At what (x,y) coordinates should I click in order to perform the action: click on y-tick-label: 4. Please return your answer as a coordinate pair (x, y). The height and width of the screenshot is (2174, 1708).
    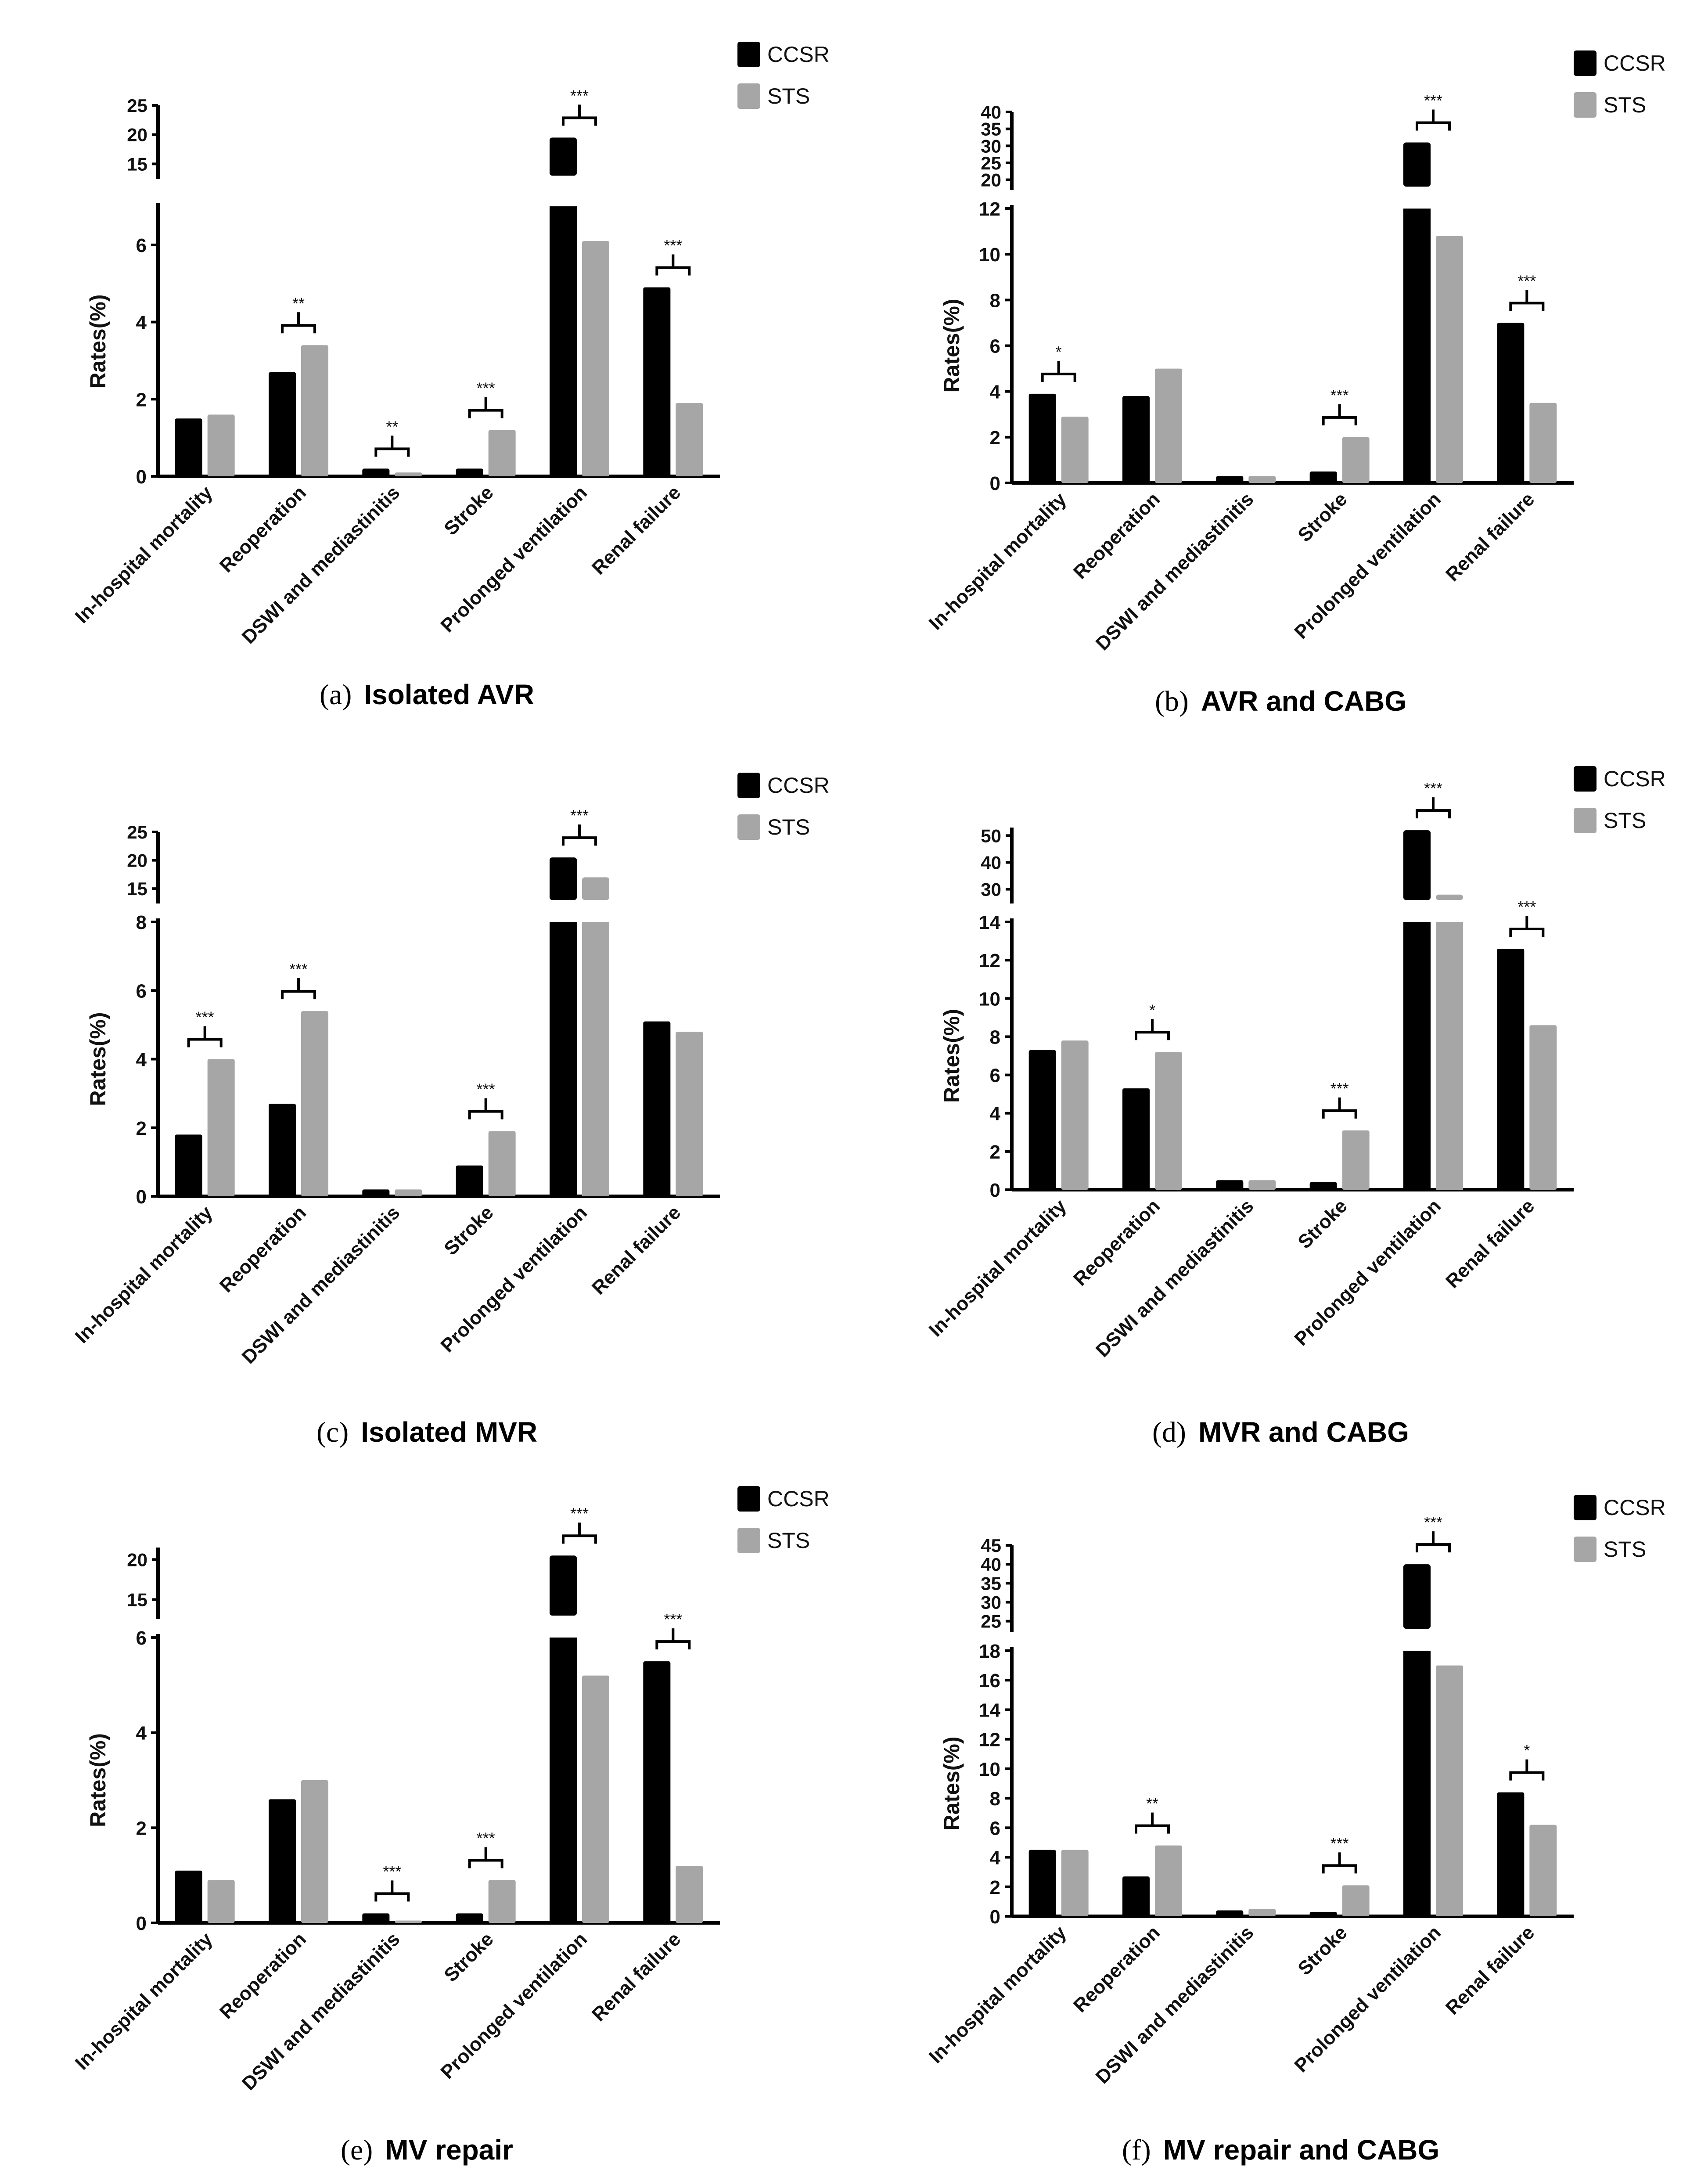
    Looking at the image, I should click on (141, 323).